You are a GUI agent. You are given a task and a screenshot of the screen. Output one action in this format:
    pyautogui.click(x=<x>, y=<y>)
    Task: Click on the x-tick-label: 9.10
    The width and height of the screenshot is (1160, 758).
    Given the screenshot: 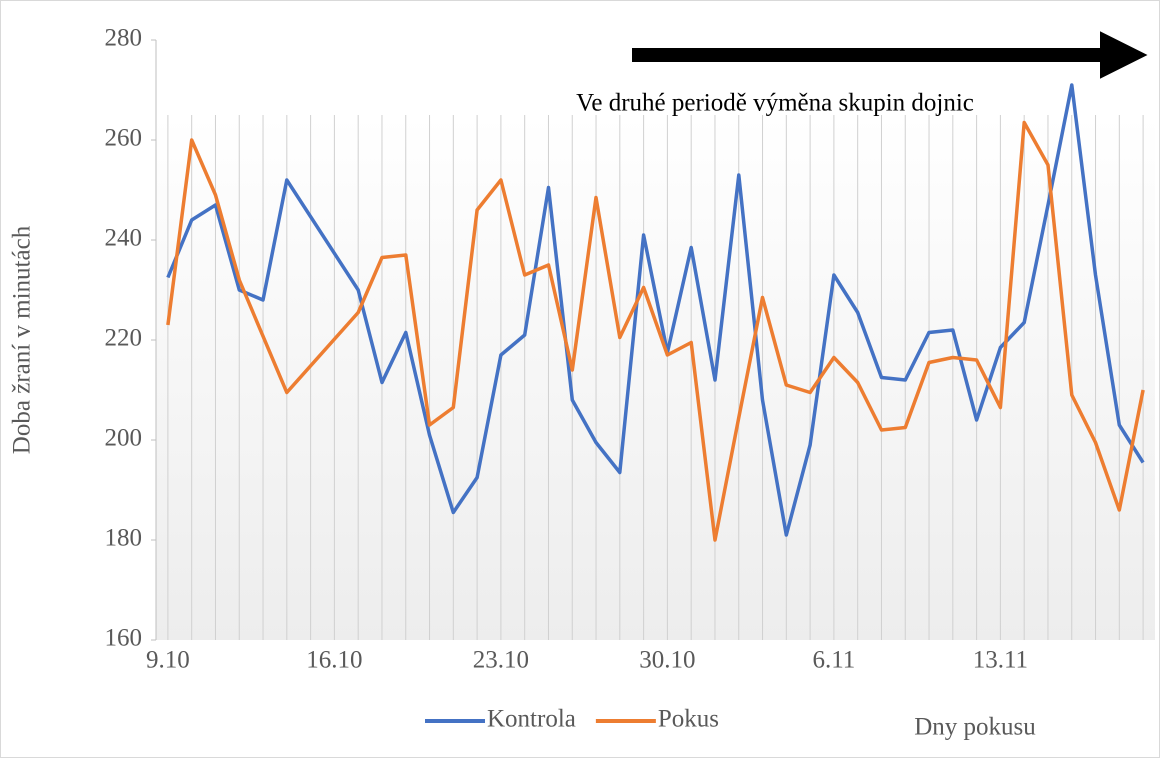 What is the action you would take?
    pyautogui.click(x=168, y=660)
    